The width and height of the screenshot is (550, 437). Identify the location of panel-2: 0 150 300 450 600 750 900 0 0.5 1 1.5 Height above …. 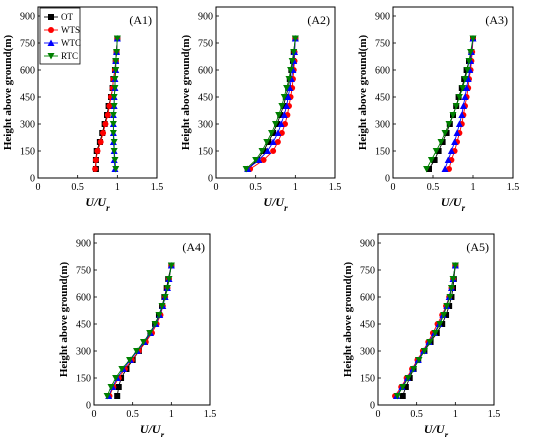
(261, 109).